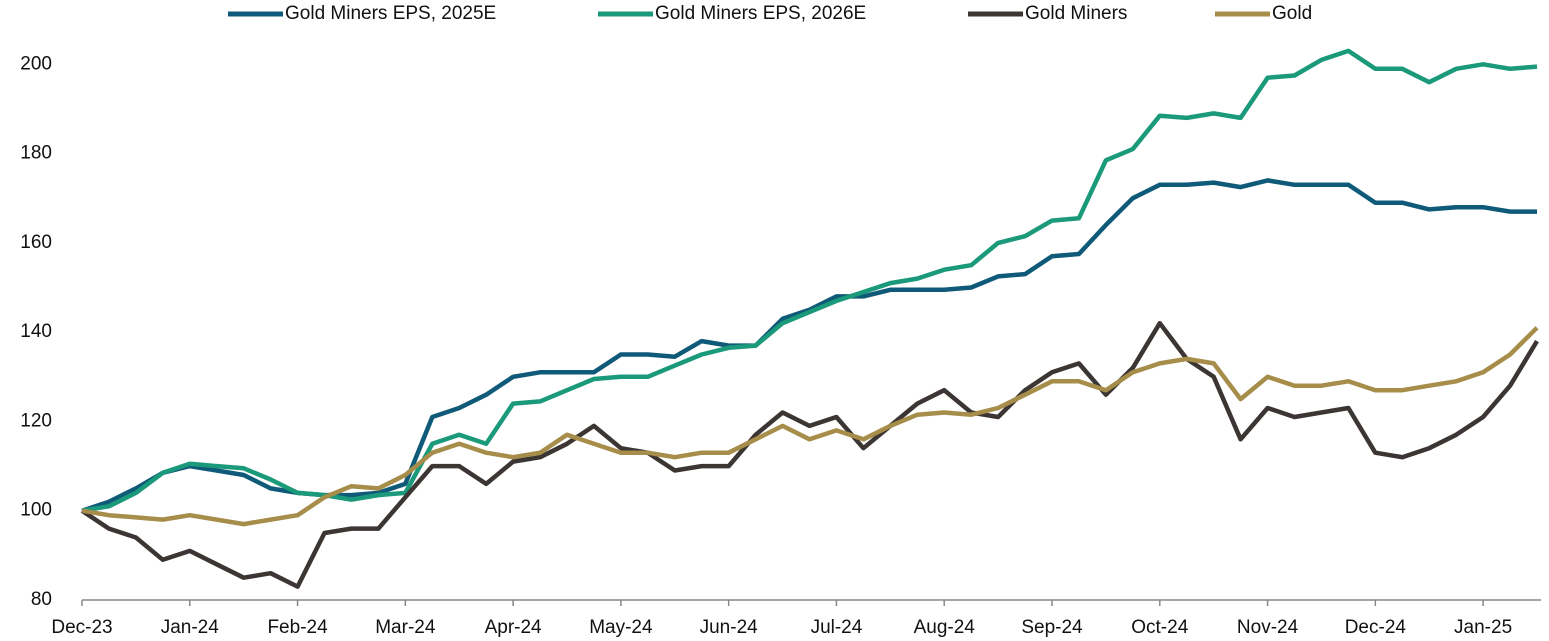  What do you see at coordinates (837, 627) in the screenshot?
I see `x-tick-label: Jul-24` at bounding box center [837, 627].